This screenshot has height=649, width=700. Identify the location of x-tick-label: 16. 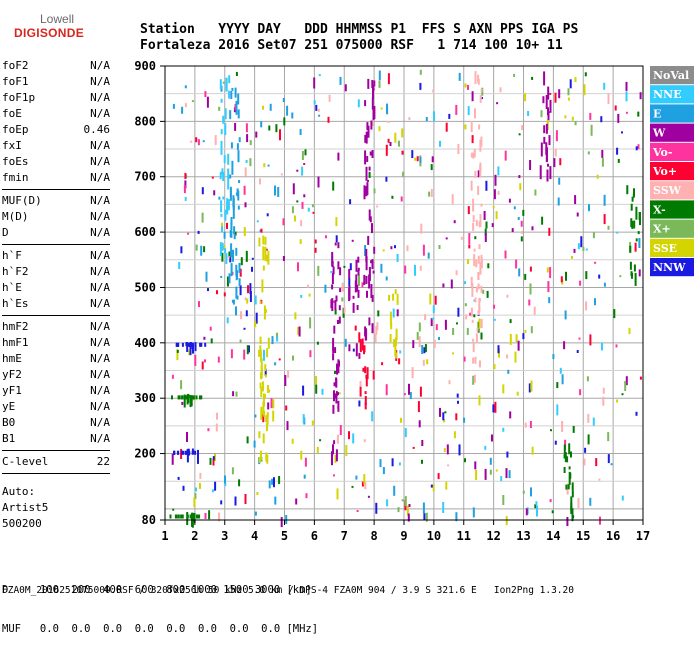
(613, 536).